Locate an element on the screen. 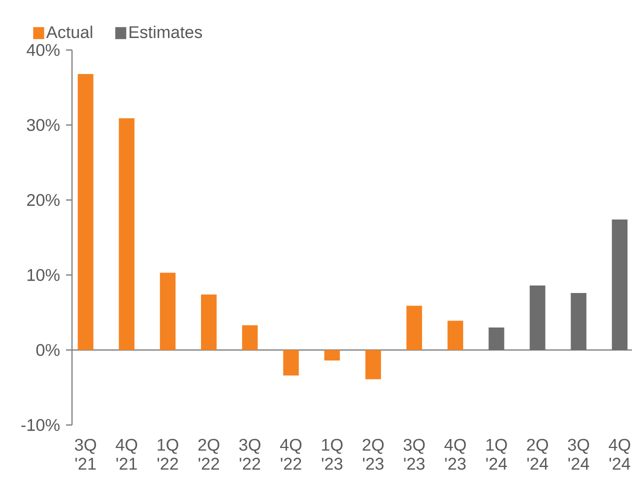 This screenshot has height=495, width=634. x-tick-label: 3Q '23 is located at coordinates (414, 454).